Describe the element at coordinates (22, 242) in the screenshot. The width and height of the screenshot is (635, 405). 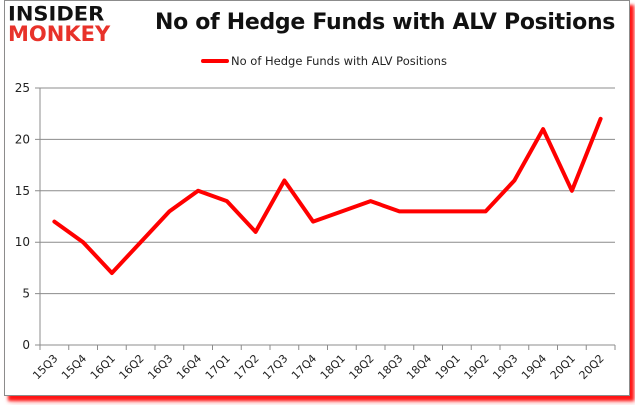
I see `y-tick-label: 10` at that location.